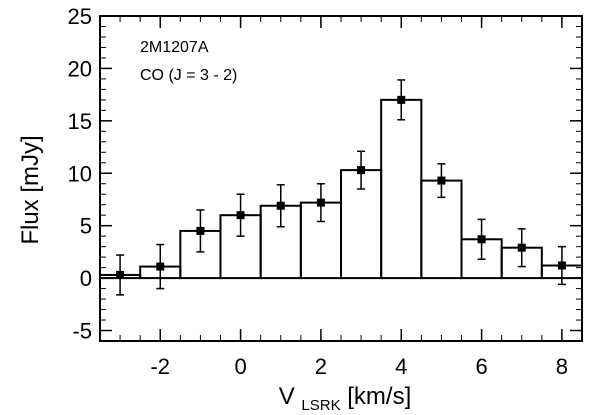  What do you see at coordinates (82, 331) in the screenshot?
I see `y-tick-label: -5` at bounding box center [82, 331].